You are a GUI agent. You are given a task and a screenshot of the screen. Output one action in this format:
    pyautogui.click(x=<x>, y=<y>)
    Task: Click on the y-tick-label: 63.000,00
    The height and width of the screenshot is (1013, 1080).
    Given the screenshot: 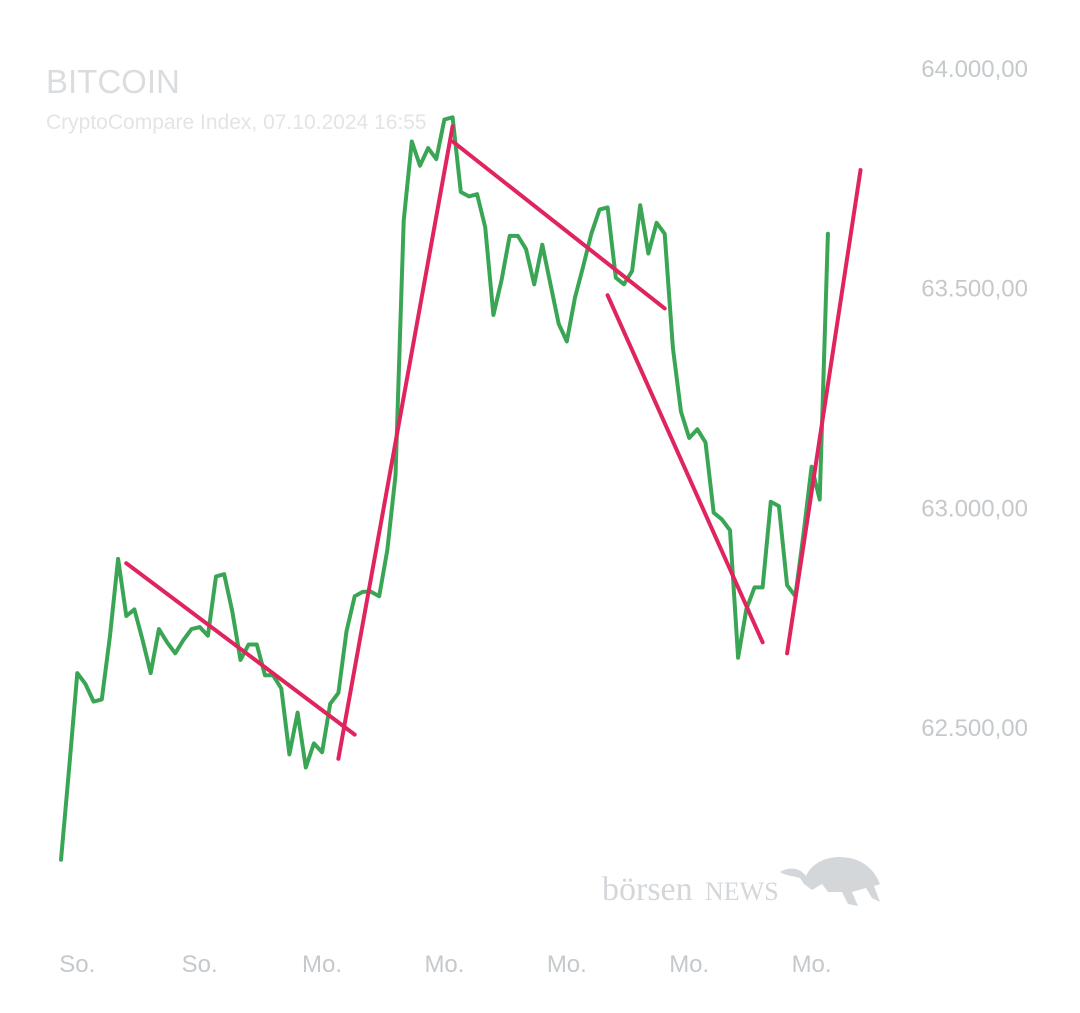 What is the action you would take?
    pyautogui.click(x=974, y=508)
    